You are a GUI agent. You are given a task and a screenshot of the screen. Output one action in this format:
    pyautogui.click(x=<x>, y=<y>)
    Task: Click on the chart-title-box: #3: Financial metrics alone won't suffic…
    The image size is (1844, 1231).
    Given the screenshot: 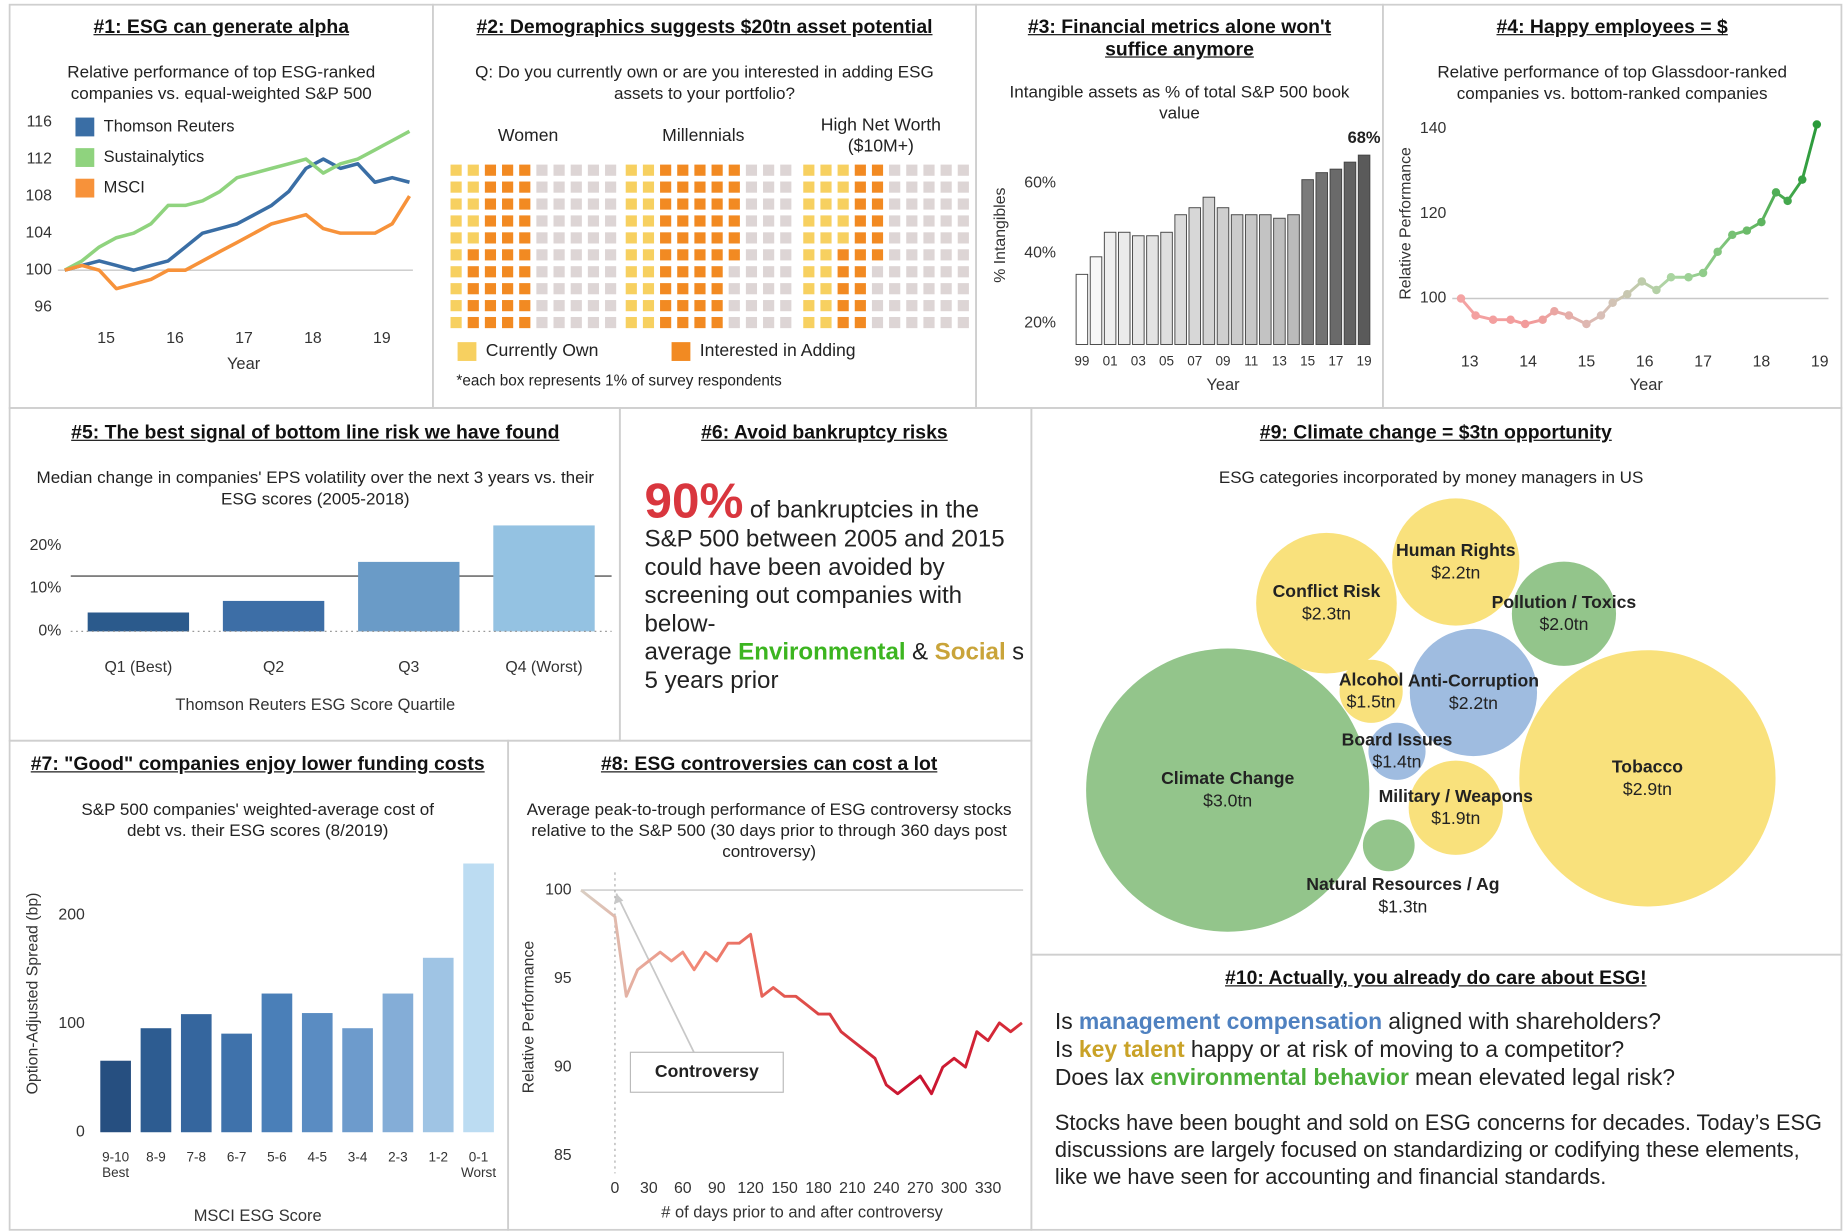 What is the action you would take?
    pyautogui.click(x=1179, y=38)
    